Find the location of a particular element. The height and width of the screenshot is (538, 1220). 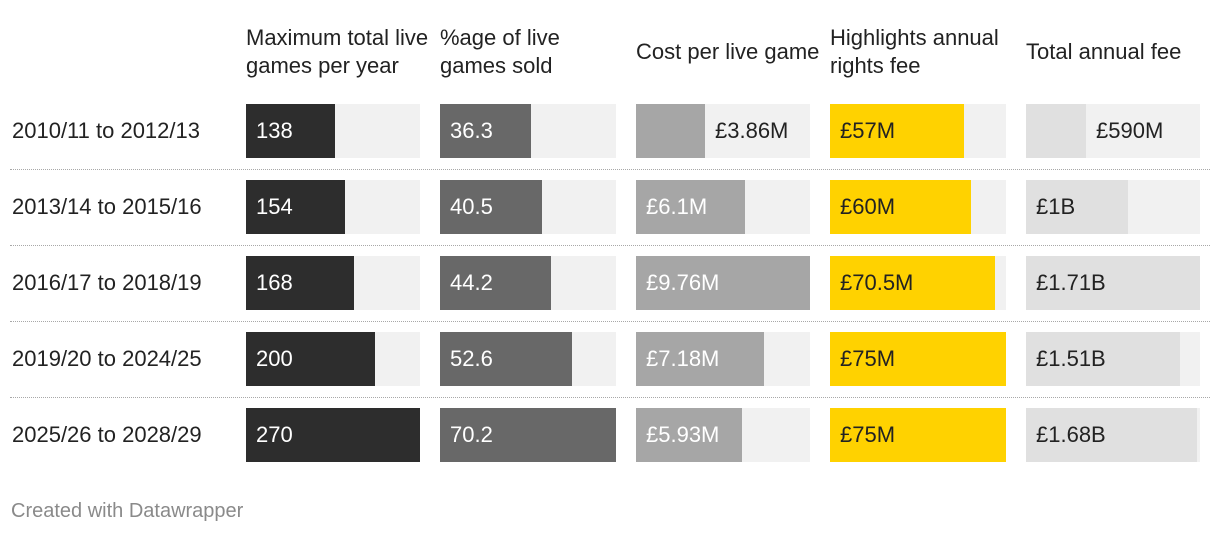

bar-value-total: £1.51B is located at coordinates (1071, 358).